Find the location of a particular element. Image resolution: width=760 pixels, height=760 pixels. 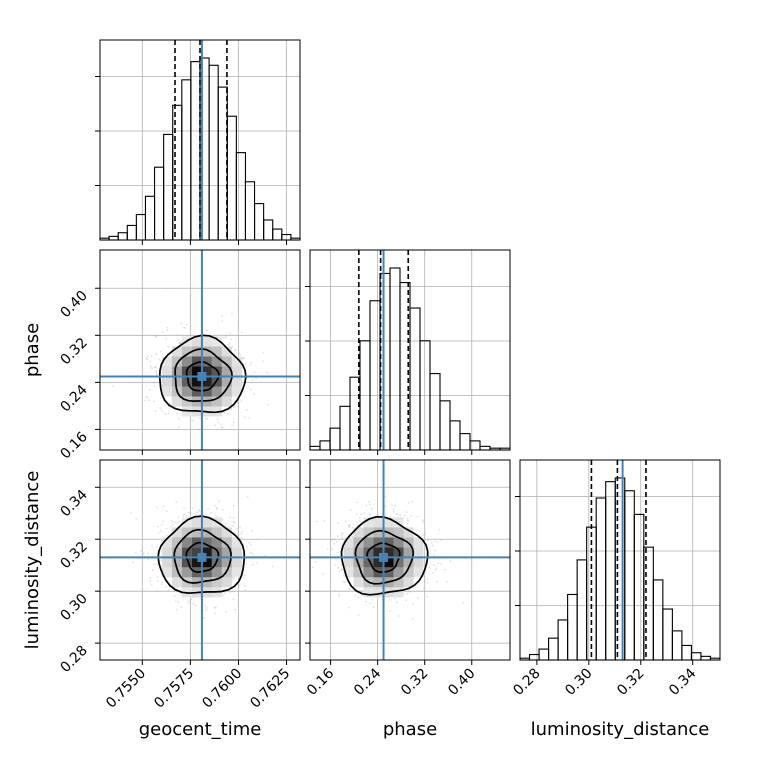

x-tick-label-geocent-time: 0.7550 is located at coordinates (126, 689).